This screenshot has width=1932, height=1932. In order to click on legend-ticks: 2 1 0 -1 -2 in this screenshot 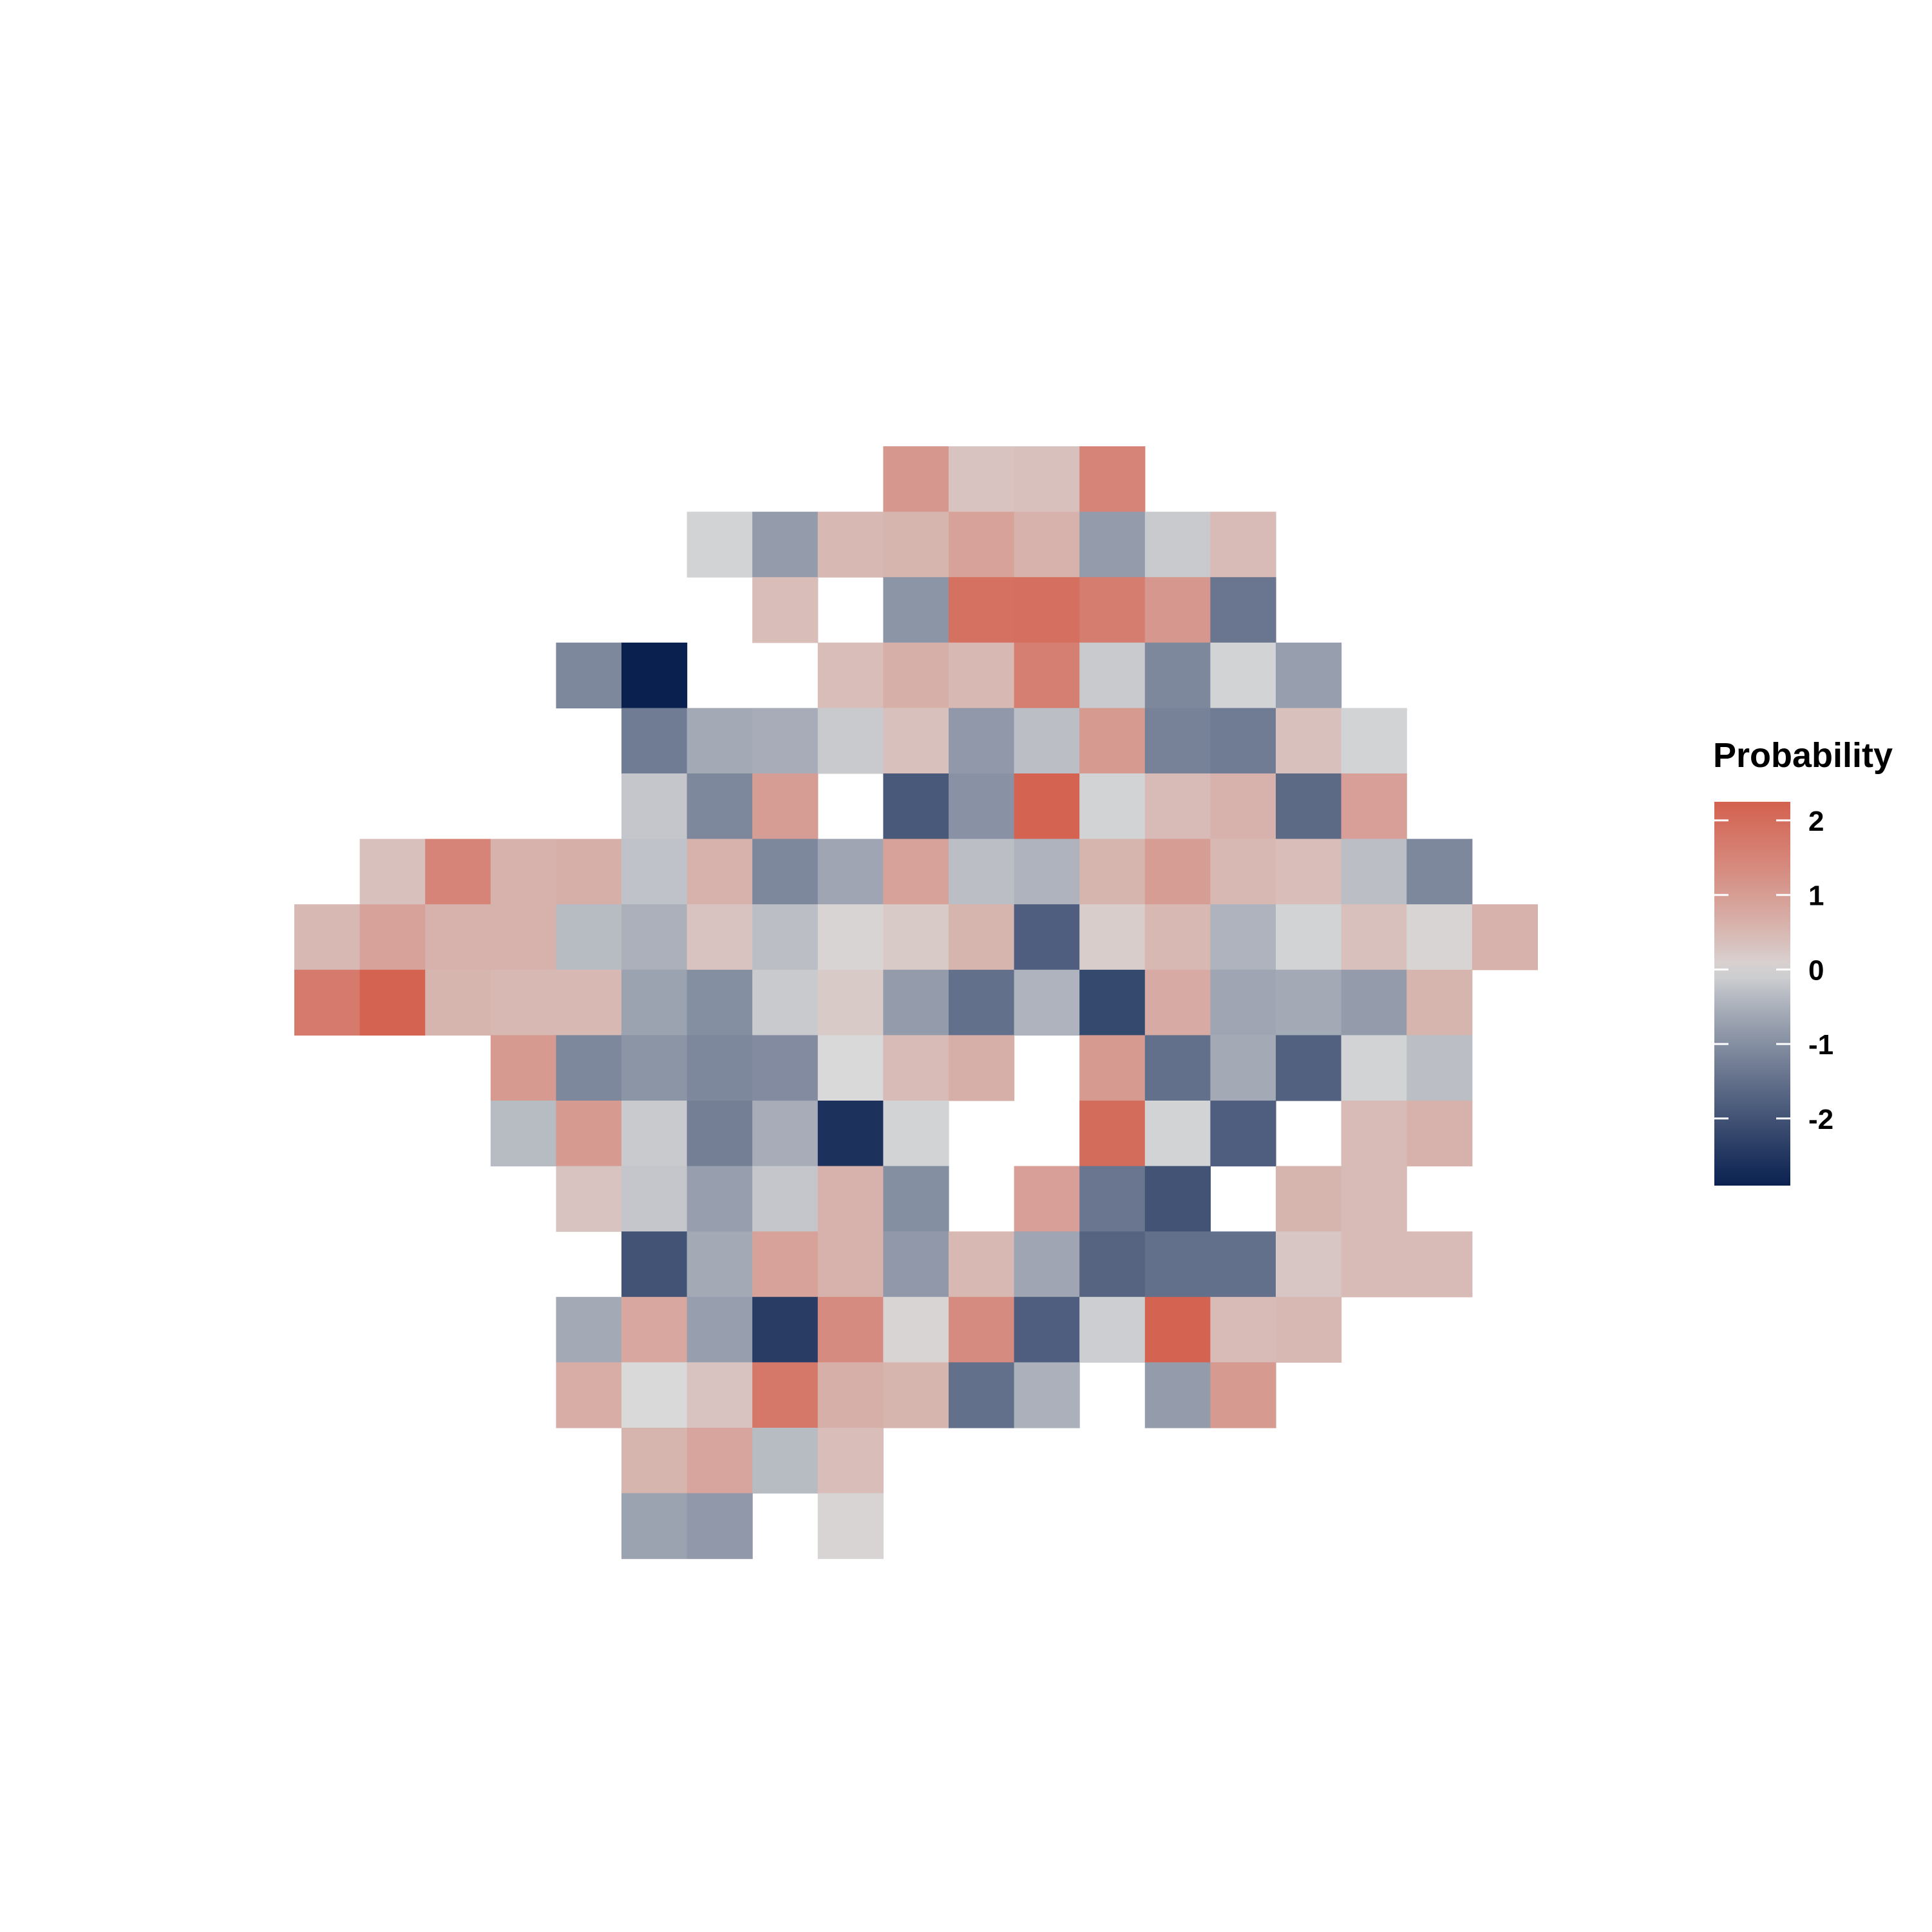, I will do `click(1773, 971)`.